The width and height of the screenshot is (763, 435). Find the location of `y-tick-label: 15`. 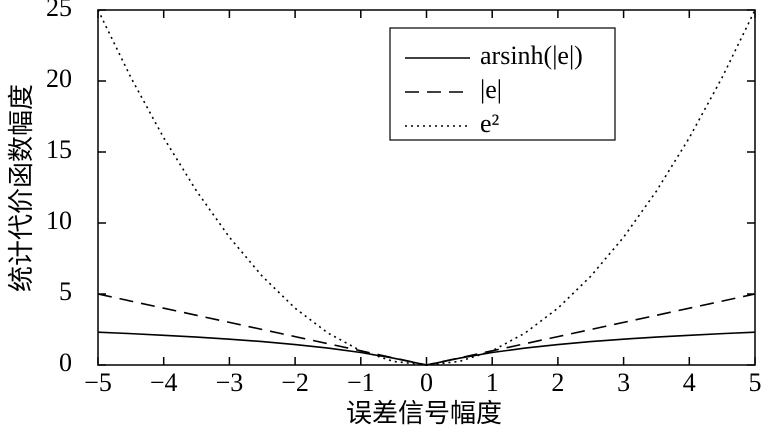

y-tick-label: 15 is located at coordinates (59, 149).